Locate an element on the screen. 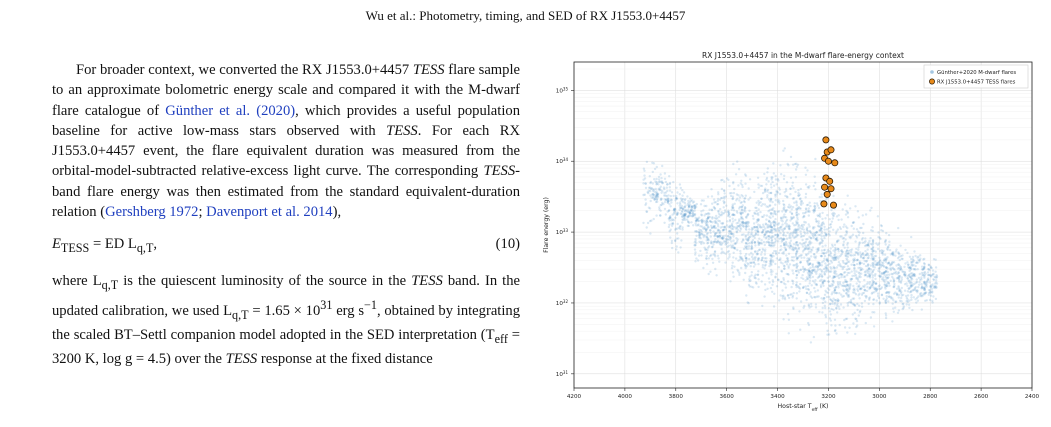 The image size is (1051, 427). citation-link-gunther: Günther et al. (2020) is located at coordinates (230, 110).